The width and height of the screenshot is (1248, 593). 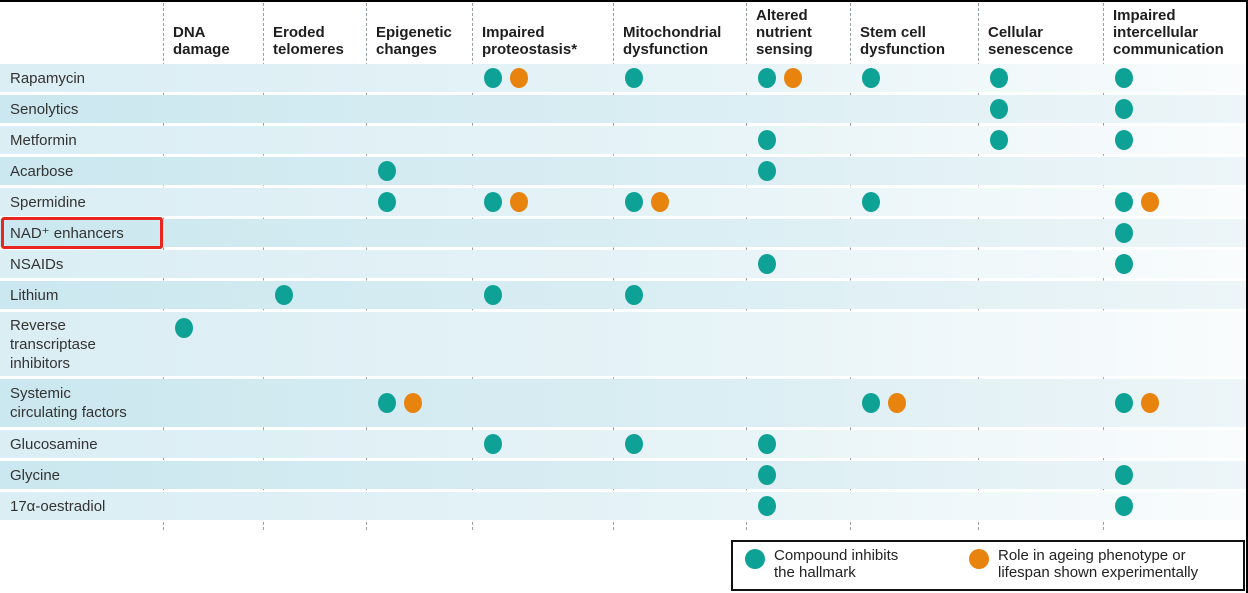 What do you see at coordinates (623, 344) in the screenshot?
I see `table-row: Reverse transcriptase inhibitors` at bounding box center [623, 344].